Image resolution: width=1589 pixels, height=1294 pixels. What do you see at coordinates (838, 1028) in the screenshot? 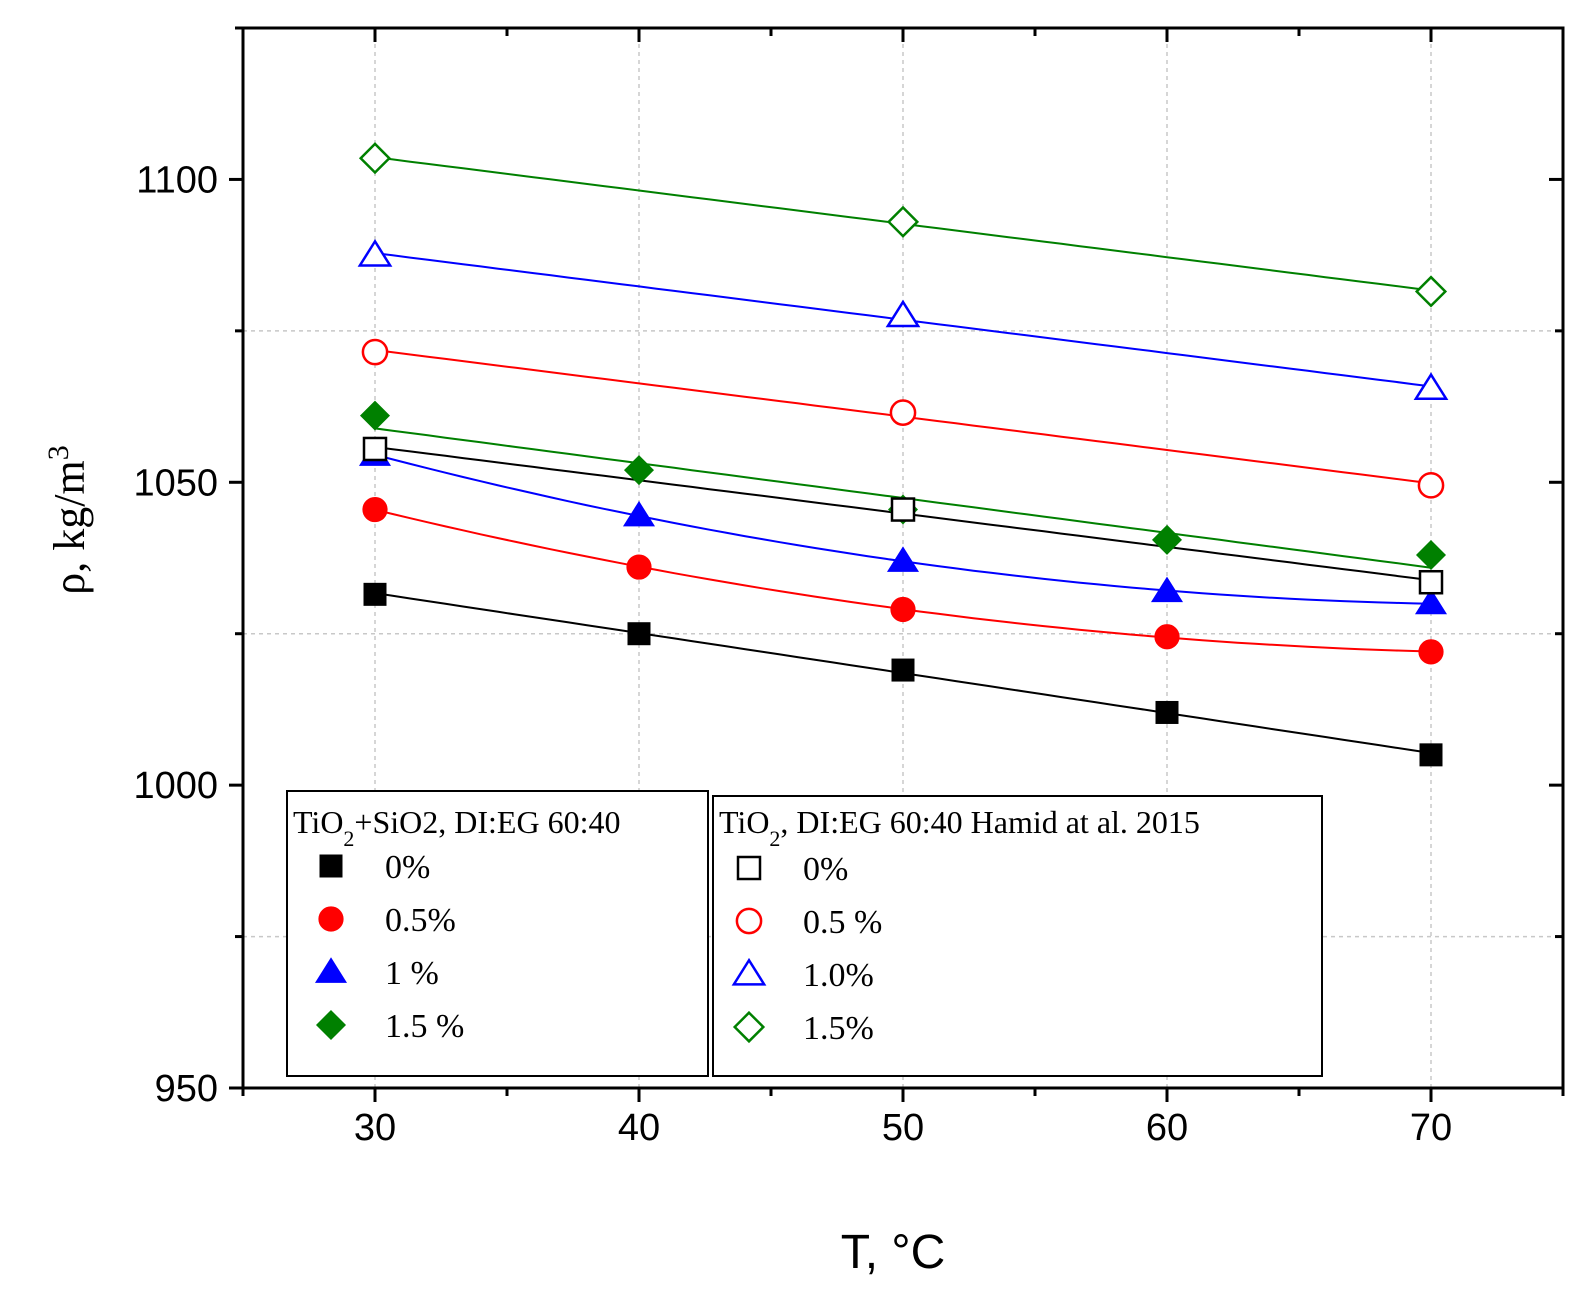
I see `legend-label: 1.5%` at bounding box center [838, 1028].